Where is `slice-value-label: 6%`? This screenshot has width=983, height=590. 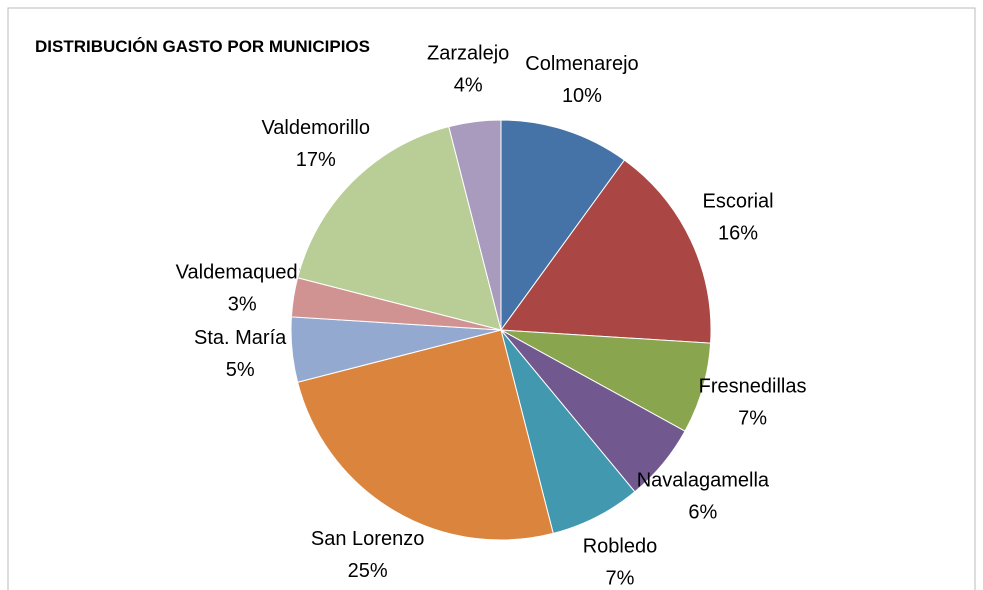
slice-value-label: 6% is located at coordinates (702, 512).